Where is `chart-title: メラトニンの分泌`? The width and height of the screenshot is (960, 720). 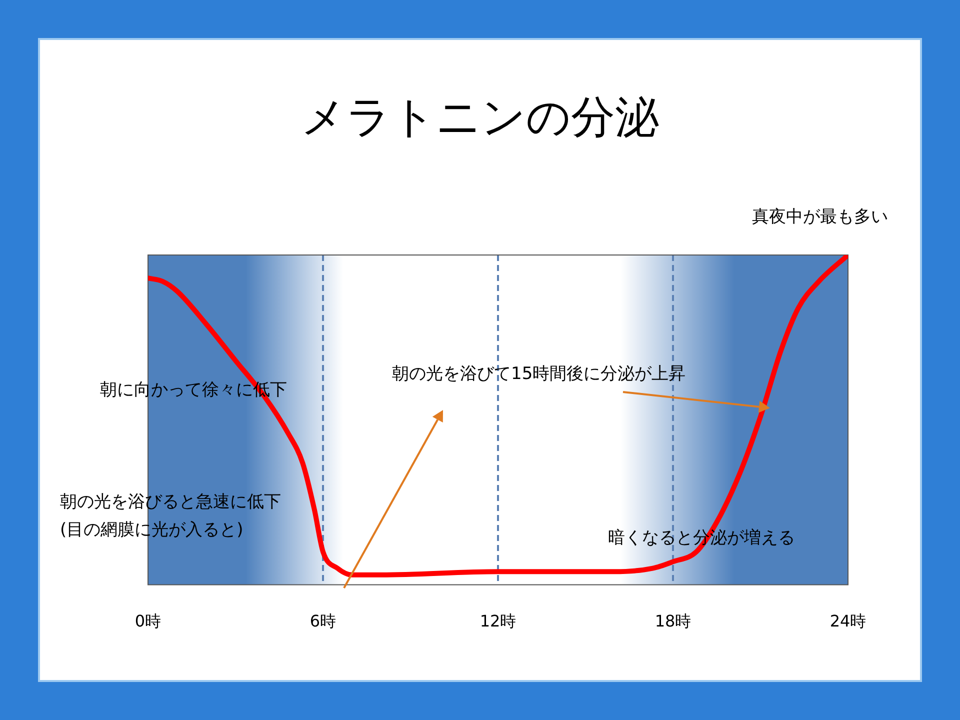 chart-title: メラトニンの分泌 is located at coordinates (480, 118).